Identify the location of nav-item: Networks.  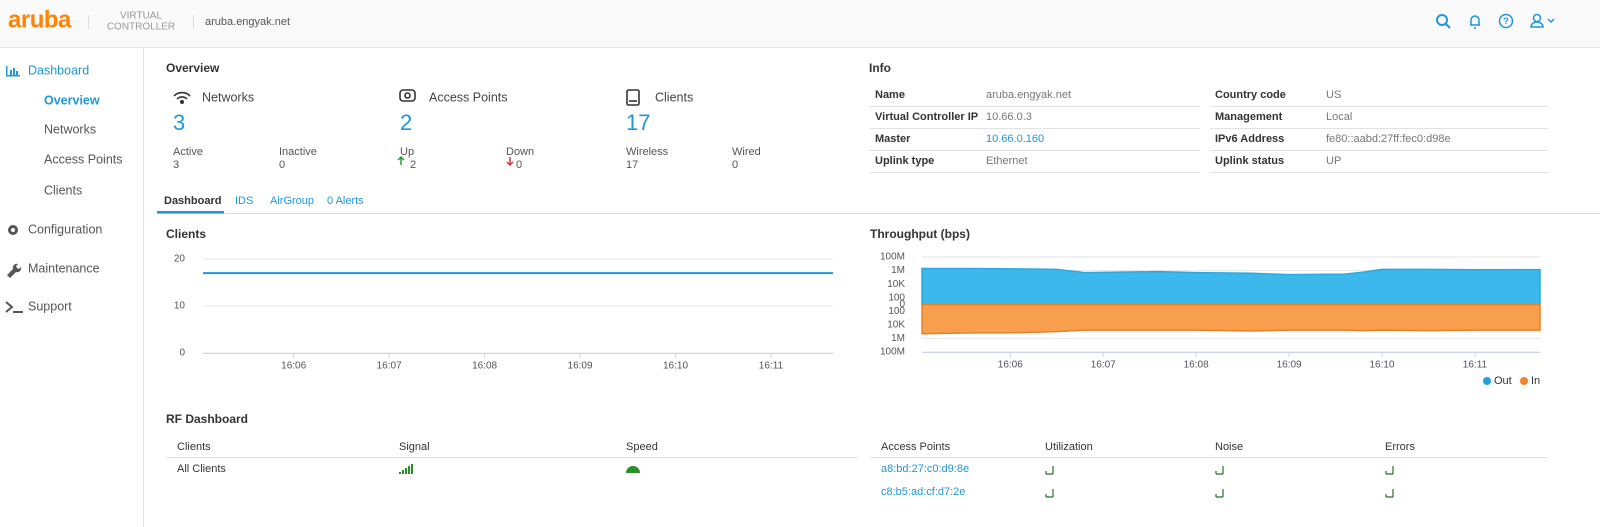
(70, 129).